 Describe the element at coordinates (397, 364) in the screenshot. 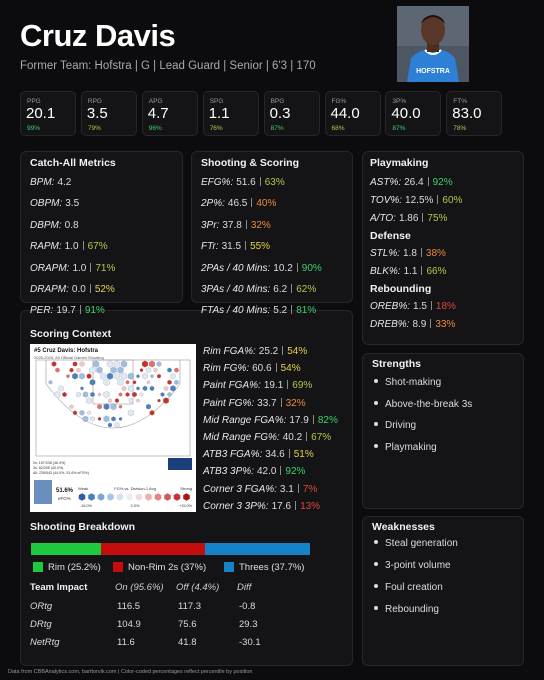

I see `panel-title: Strengths` at that location.